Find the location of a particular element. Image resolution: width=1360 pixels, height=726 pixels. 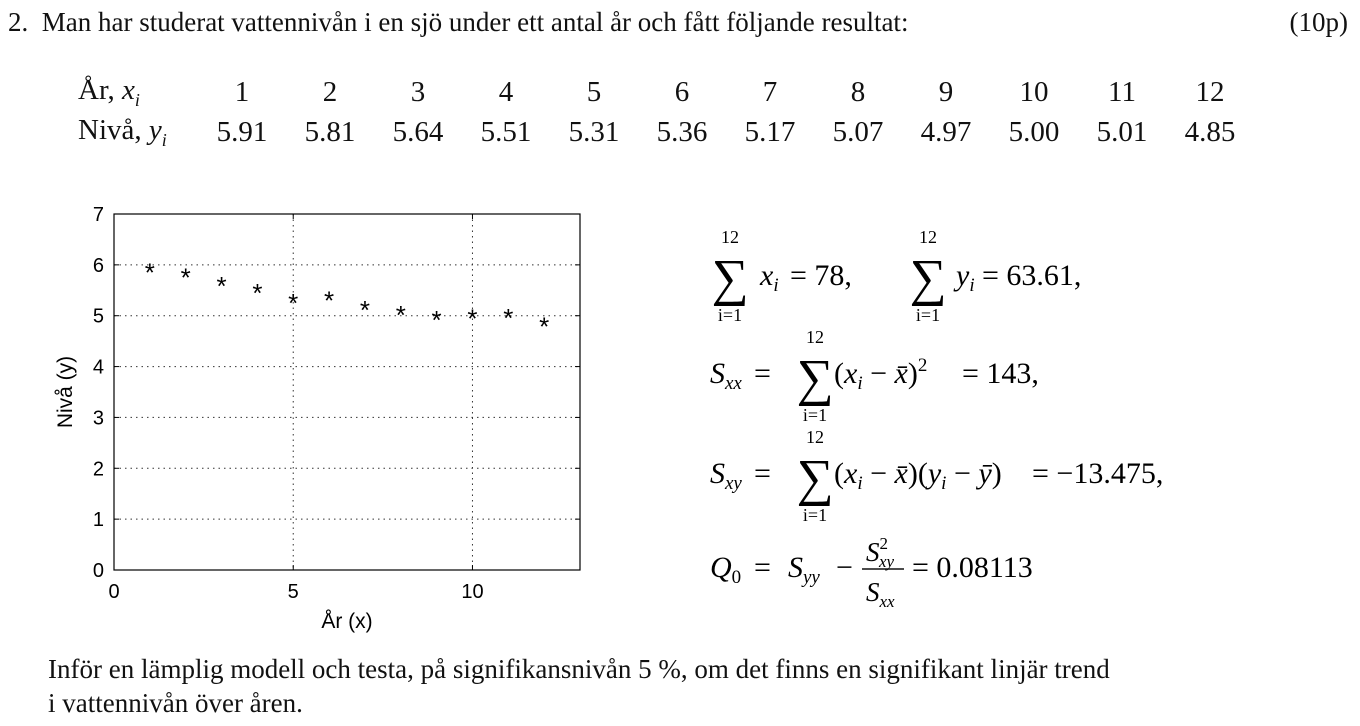

table-cell-y: 5.81 is located at coordinates (330, 131).